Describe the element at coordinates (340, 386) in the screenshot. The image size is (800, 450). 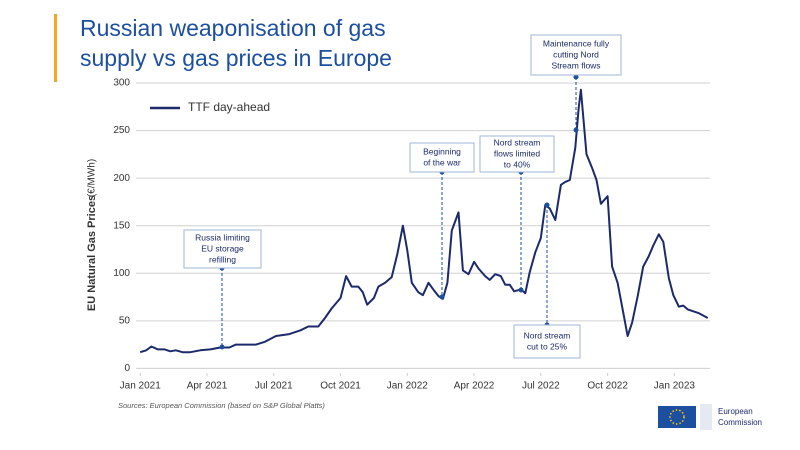
I see `x-tick-label: Oct 2021` at that location.